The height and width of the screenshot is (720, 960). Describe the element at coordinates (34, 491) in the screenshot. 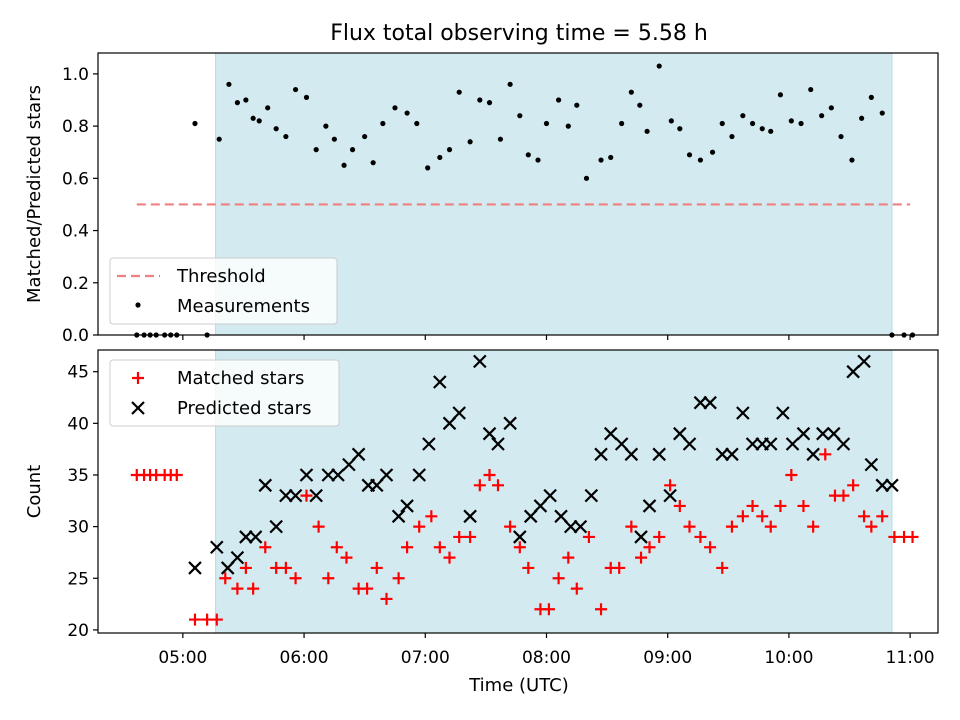

I see `y-axis-label-count: Count` at that location.